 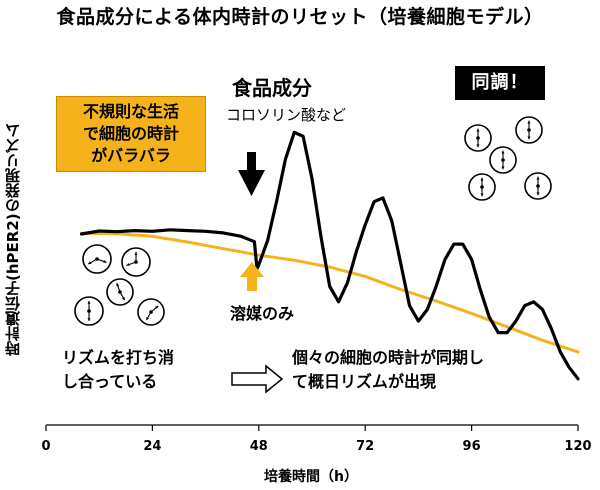 What do you see at coordinates (262, 313) in the screenshot?
I see `solvent-only-label: 溶媒のみ` at bounding box center [262, 313].